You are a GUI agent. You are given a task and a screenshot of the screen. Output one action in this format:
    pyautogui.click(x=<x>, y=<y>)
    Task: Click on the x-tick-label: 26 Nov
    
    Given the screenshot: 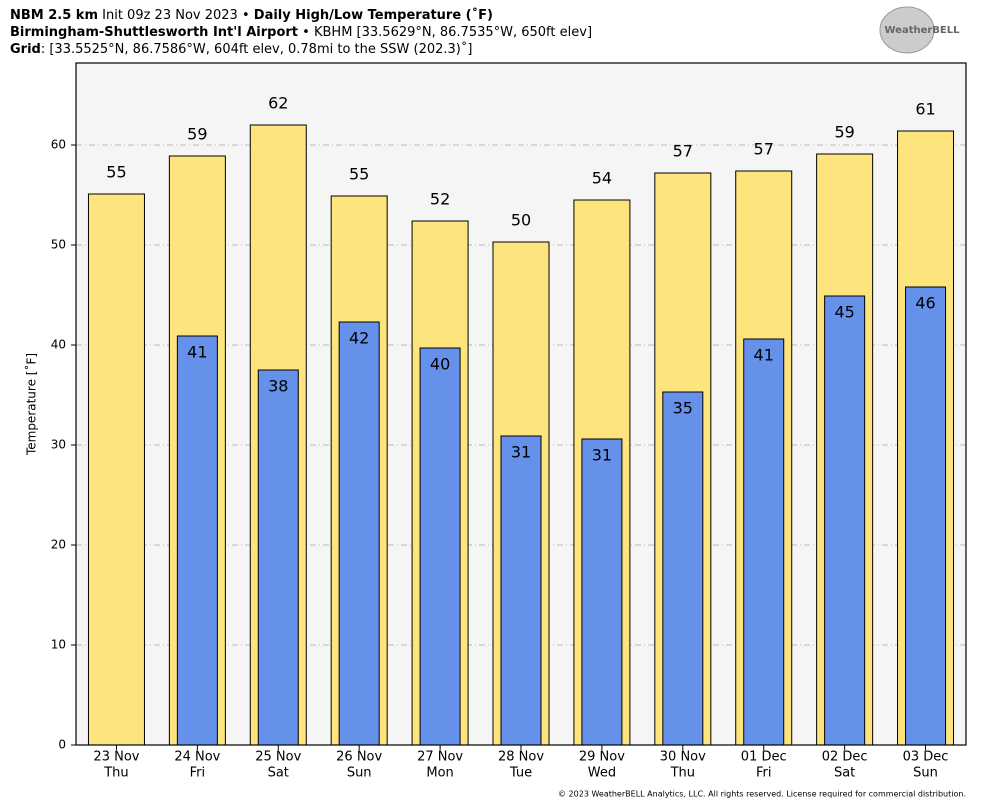 What is the action you would take?
    pyautogui.click(x=359, y=757)
    